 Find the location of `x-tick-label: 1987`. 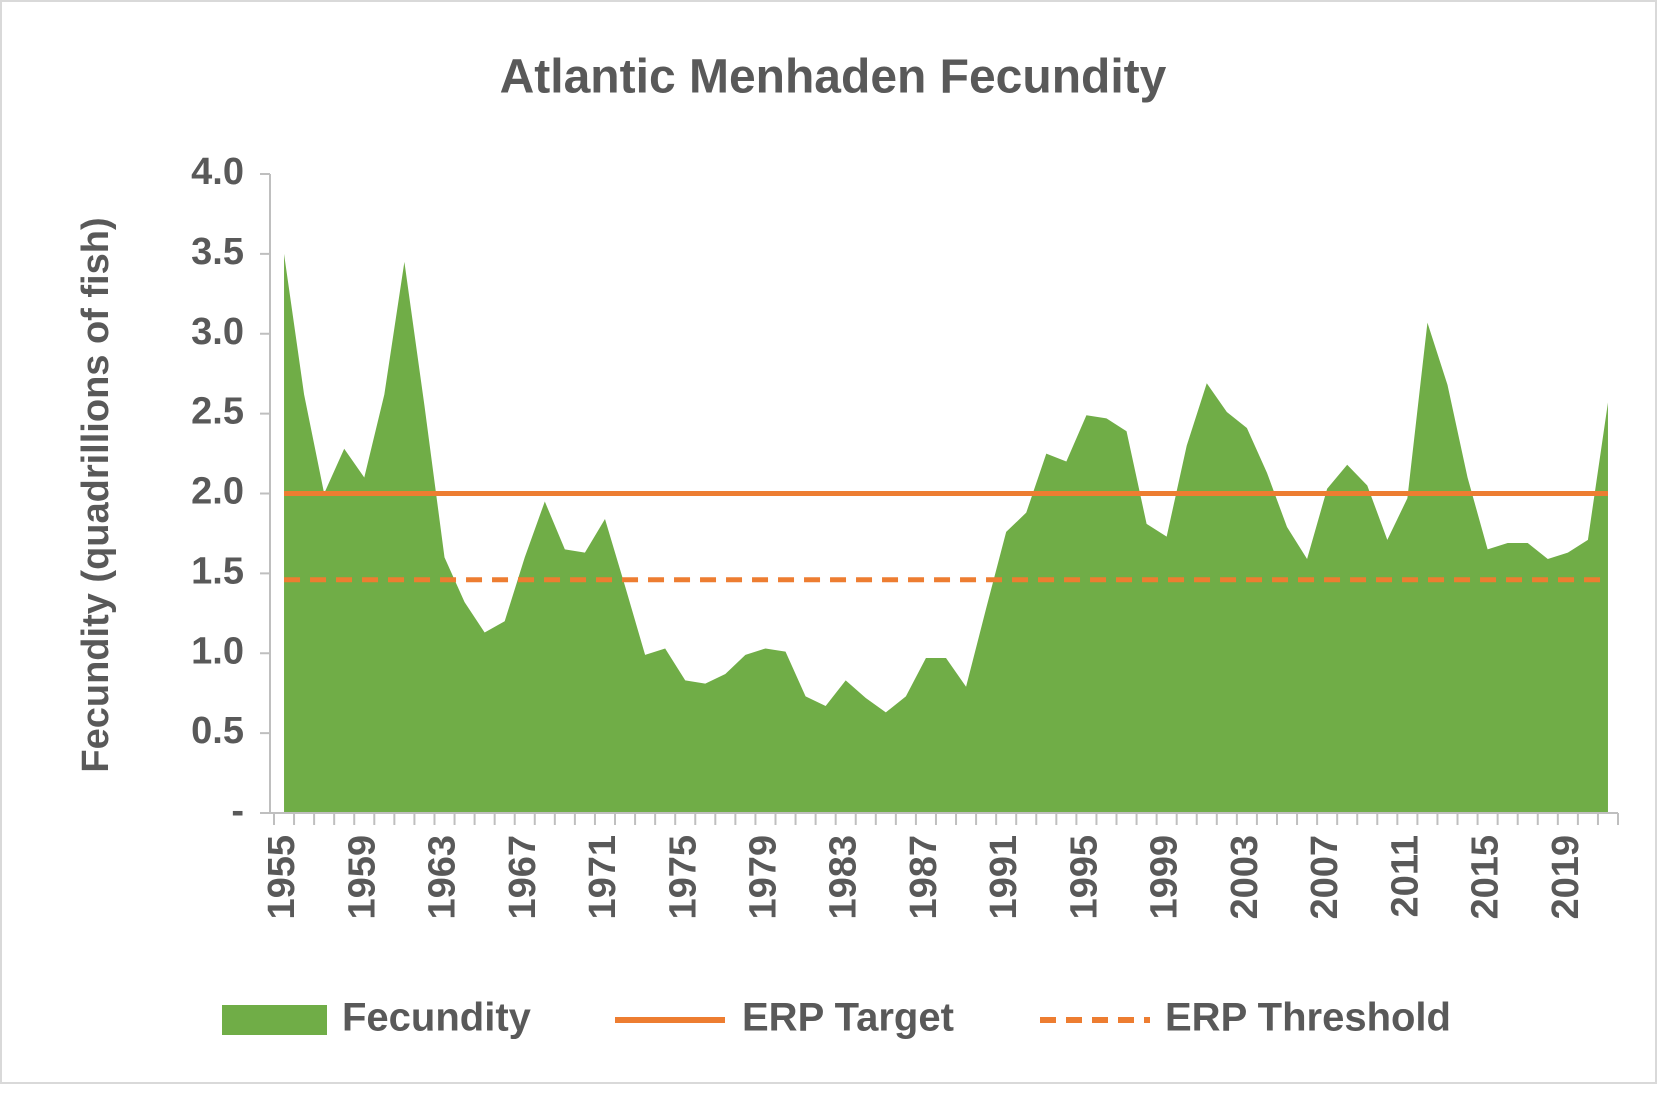

x-tick-label: 1987 is located at coordinates (924, 877).